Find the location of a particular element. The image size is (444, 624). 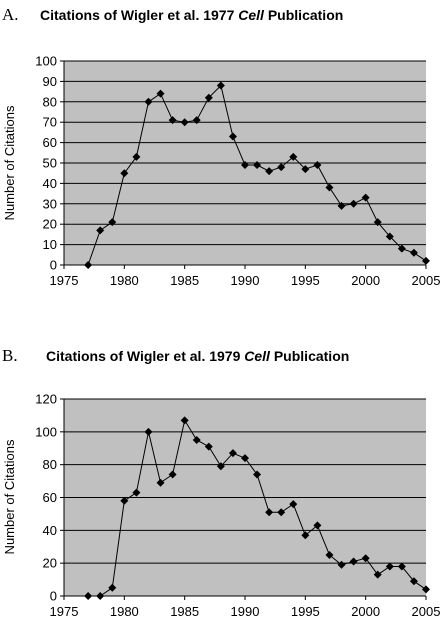

chart-b-x-tick-label: 1990 is located at coordinates (245, 611).